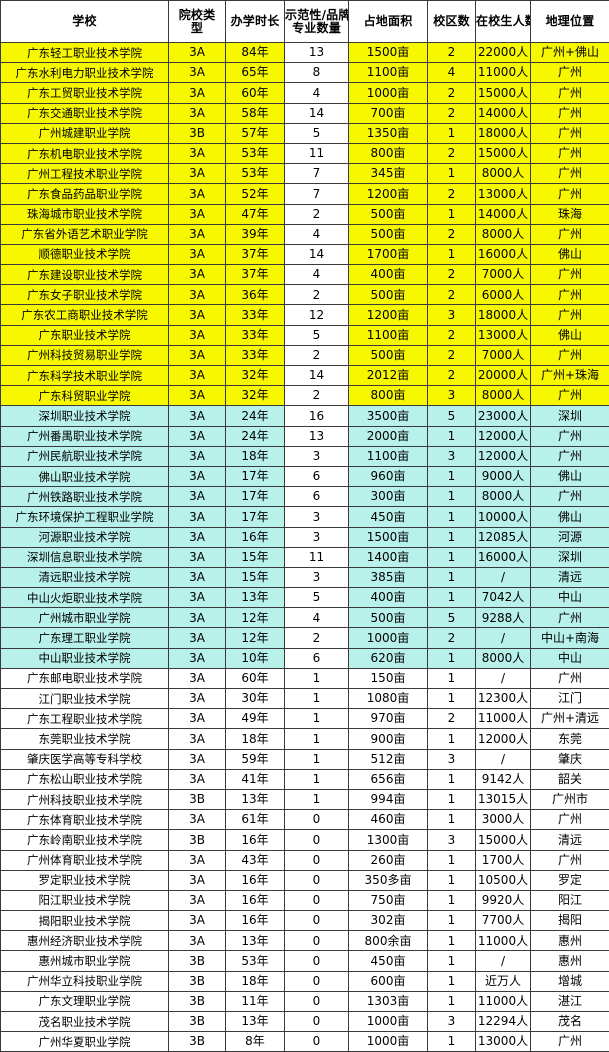 This screenshot has height=1052, width=609. Describe the element at coordinates (388, 53) in the screenshot. I see `cell-area: 1500亩` at that location.